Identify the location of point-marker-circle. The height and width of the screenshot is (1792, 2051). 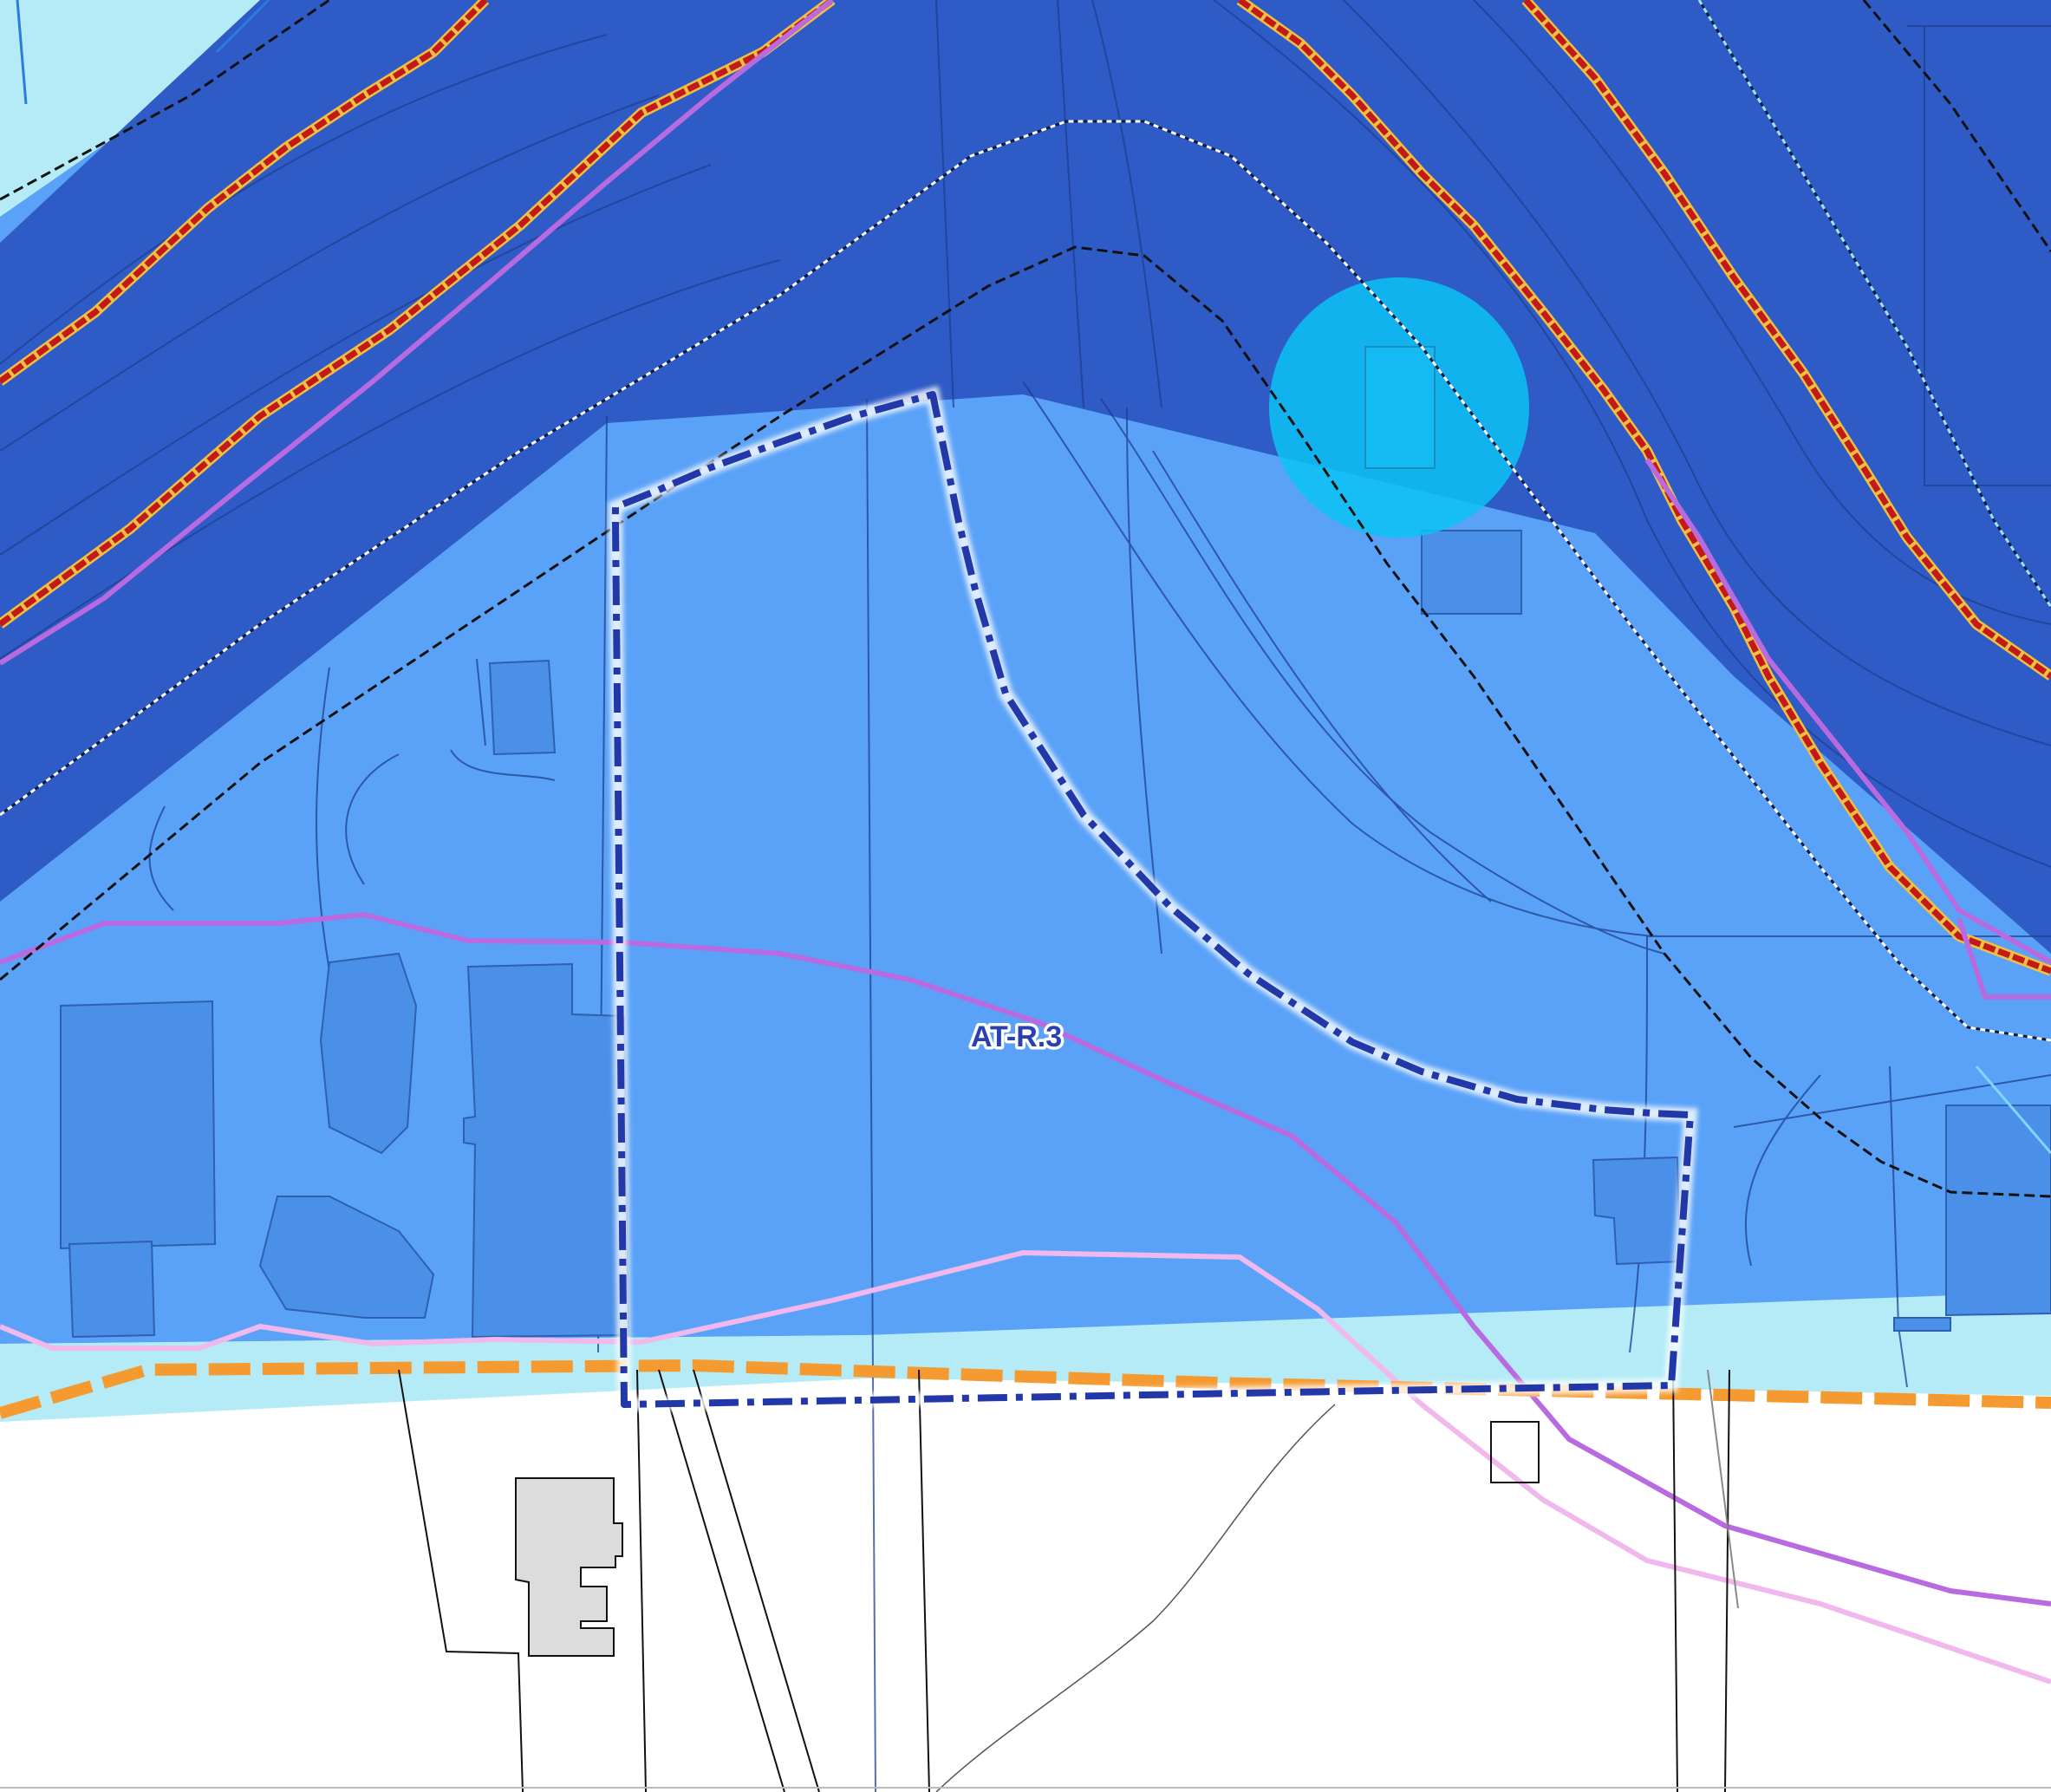
(1399, 407).